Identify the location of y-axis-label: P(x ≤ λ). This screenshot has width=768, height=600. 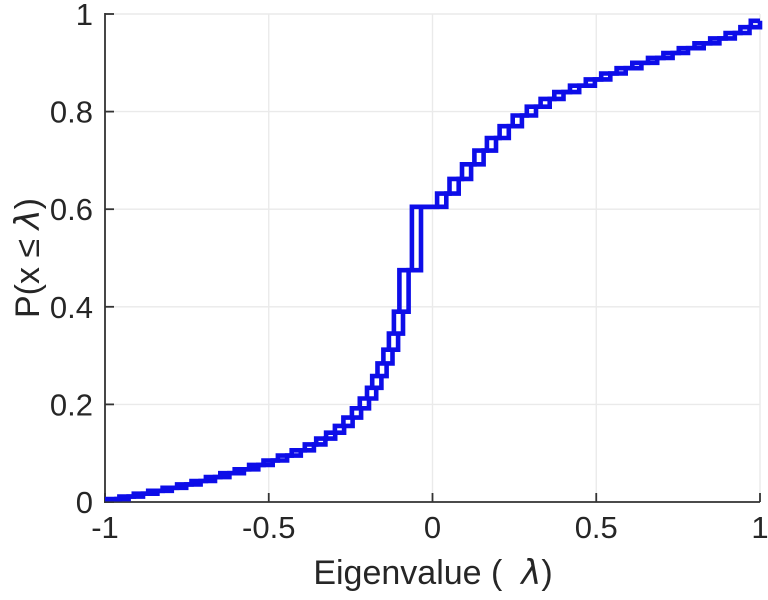
(28, 258).